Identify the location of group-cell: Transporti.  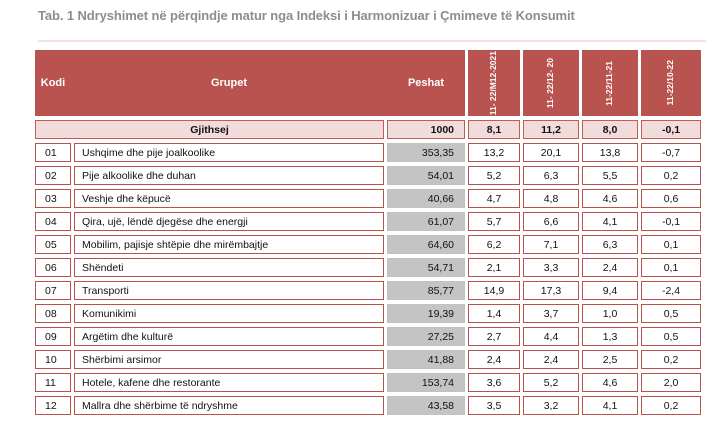
(229, 290).